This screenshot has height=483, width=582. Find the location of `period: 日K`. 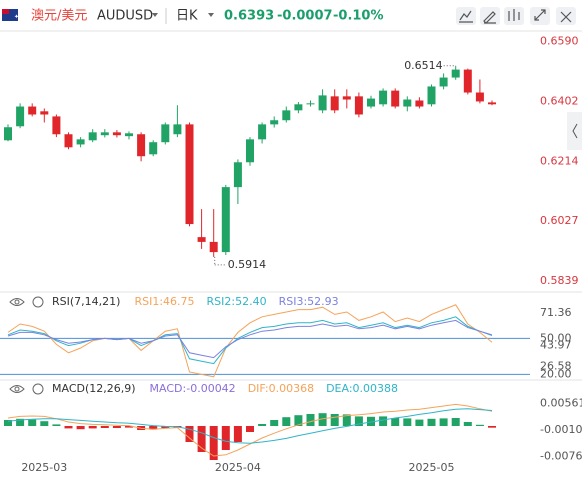

period: 日K is located at coordinates (187, 16).